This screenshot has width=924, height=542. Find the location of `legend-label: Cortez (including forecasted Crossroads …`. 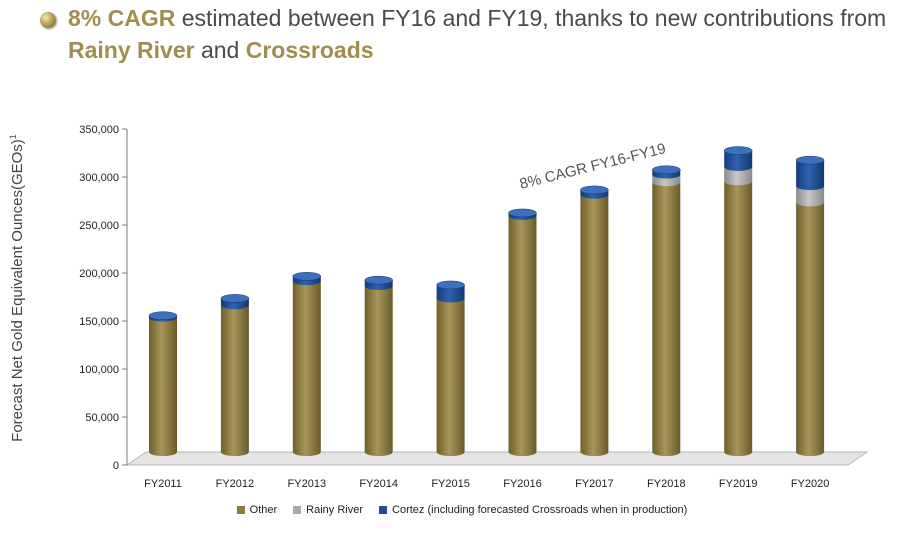

legend-label: Cortez (including forecasted Crossroads … is located at coordinates (540, 510).